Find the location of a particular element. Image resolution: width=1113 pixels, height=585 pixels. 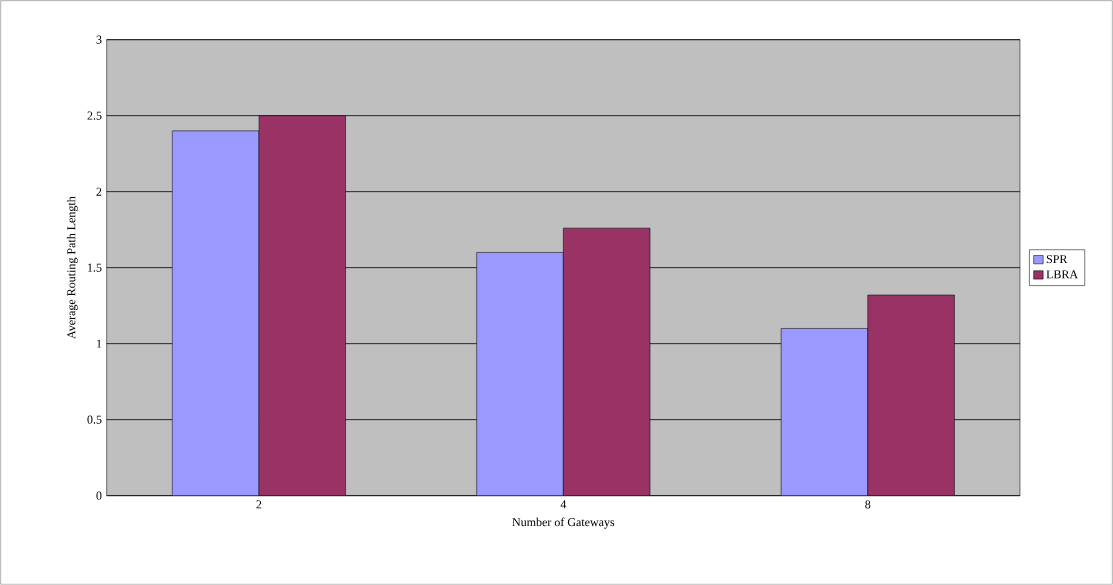

y-tick-label: 2.5 is located at coordinates (94, 115).